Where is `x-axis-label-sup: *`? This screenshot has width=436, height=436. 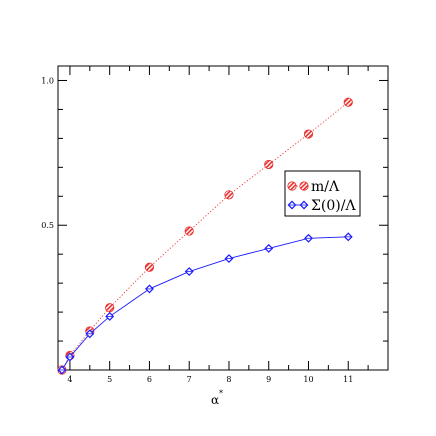 x-axis-label-sup: * is located at coordinates (221, 393).